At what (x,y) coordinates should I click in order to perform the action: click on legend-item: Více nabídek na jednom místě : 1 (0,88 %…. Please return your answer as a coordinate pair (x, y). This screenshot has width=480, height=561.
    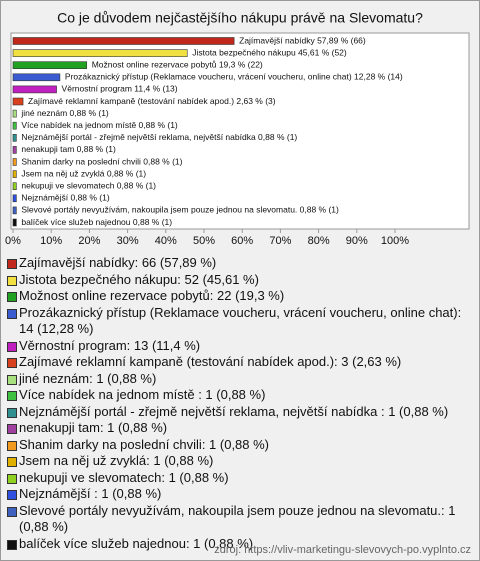
    Looking at the image, I should click on (238, 395).